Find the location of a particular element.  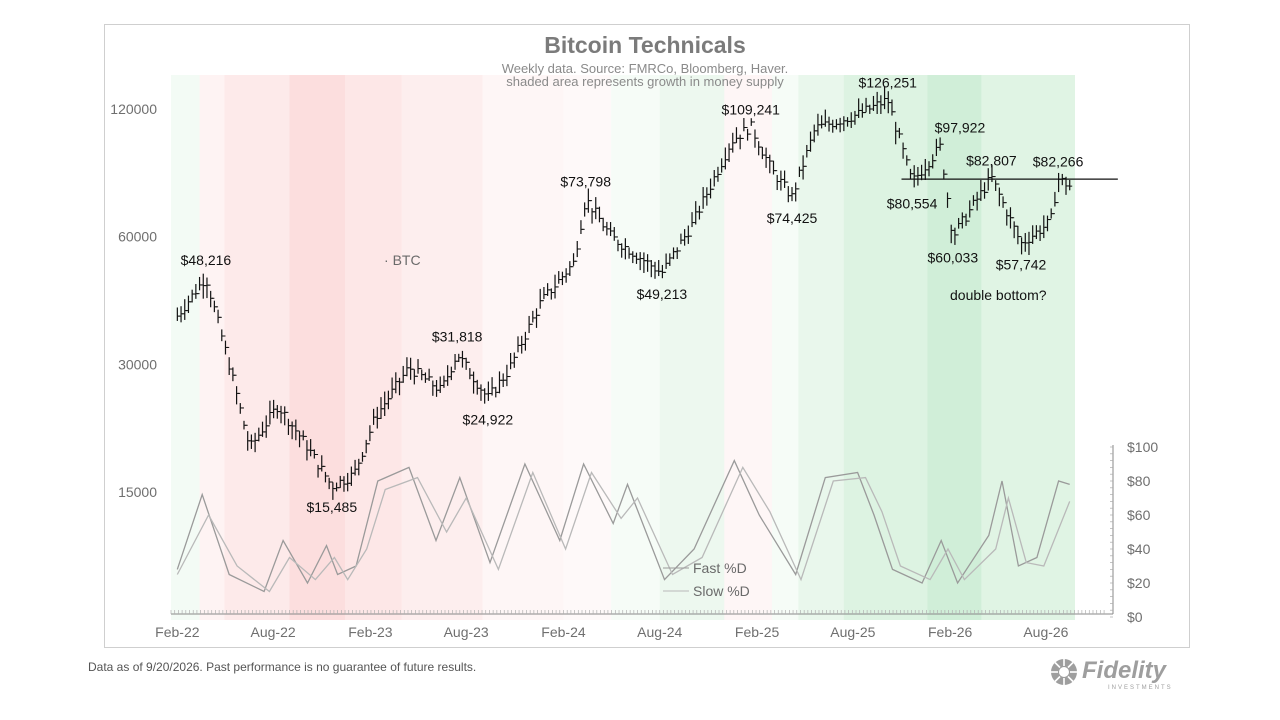

stochastic-oscillator is located at coordinates (623, 526).